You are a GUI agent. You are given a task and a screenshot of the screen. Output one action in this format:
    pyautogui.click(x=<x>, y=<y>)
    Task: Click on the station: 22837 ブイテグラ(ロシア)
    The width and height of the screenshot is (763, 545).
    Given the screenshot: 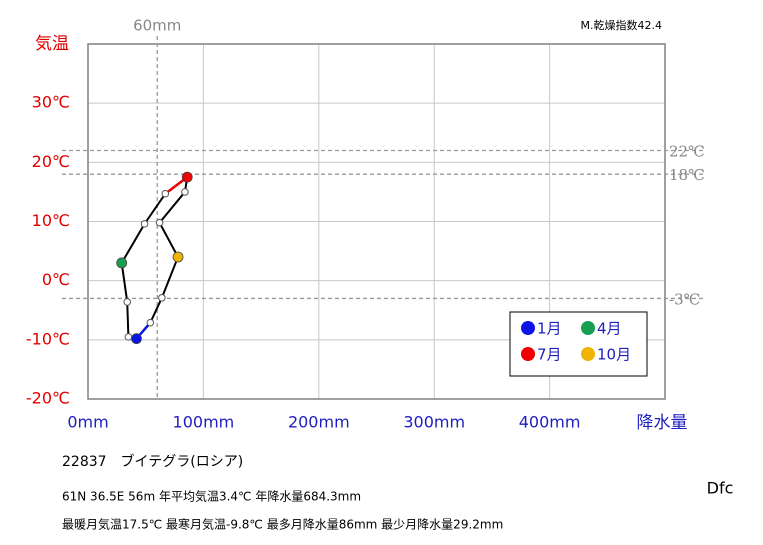 What is the action you would take?
    pyautogui.click(x=152, y=461)
    